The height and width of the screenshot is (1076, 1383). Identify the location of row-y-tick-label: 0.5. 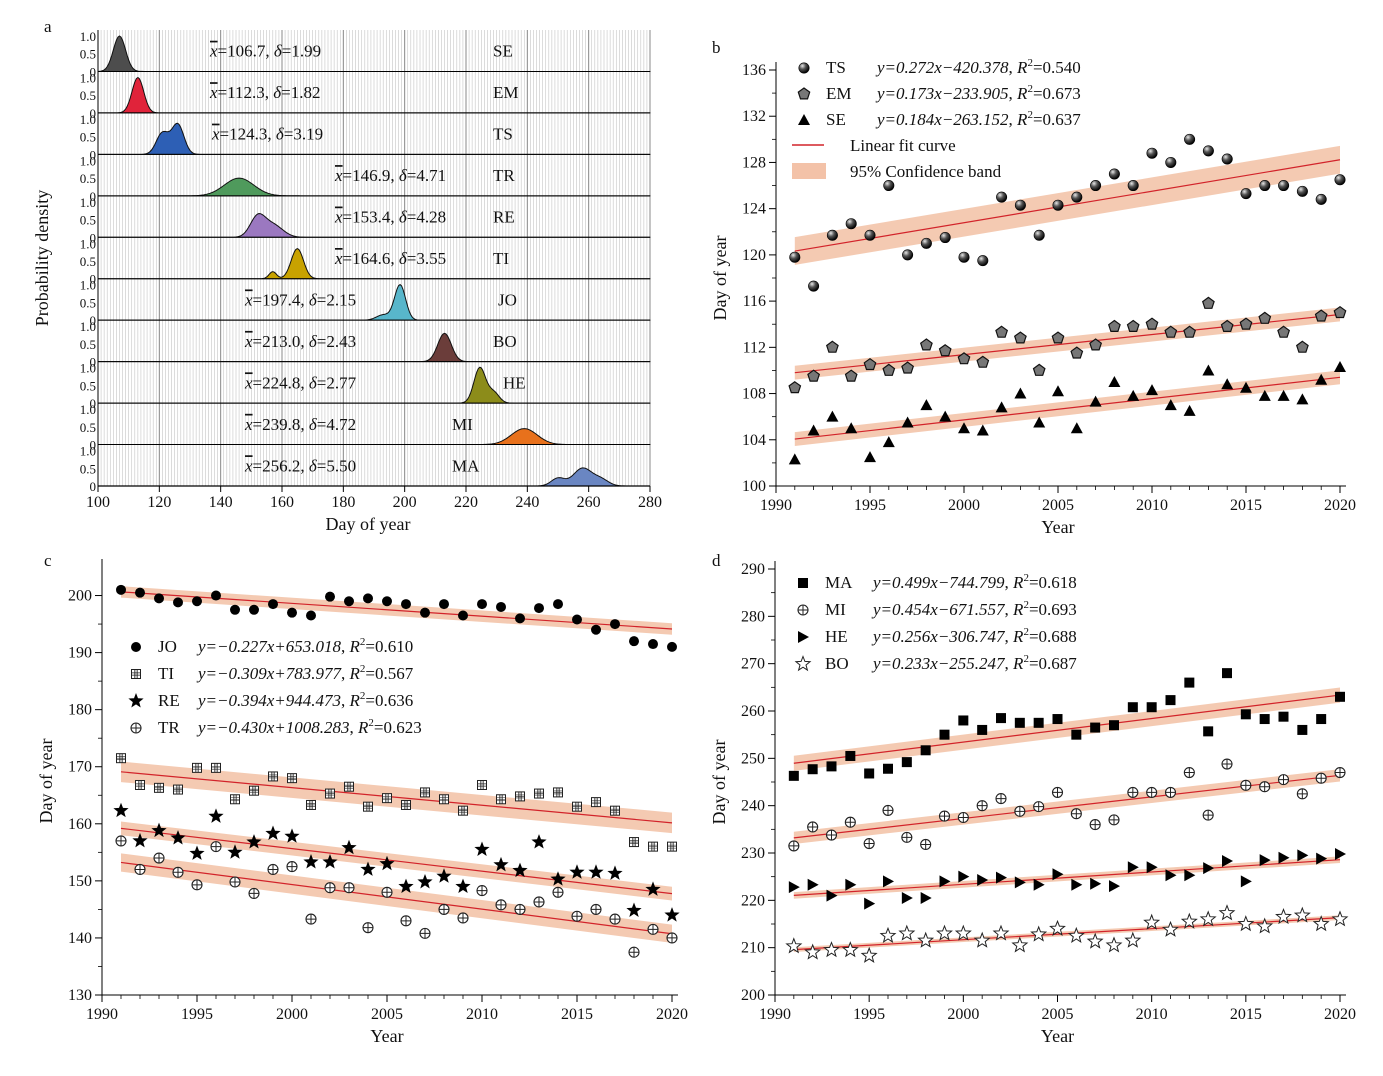
(88, 261).